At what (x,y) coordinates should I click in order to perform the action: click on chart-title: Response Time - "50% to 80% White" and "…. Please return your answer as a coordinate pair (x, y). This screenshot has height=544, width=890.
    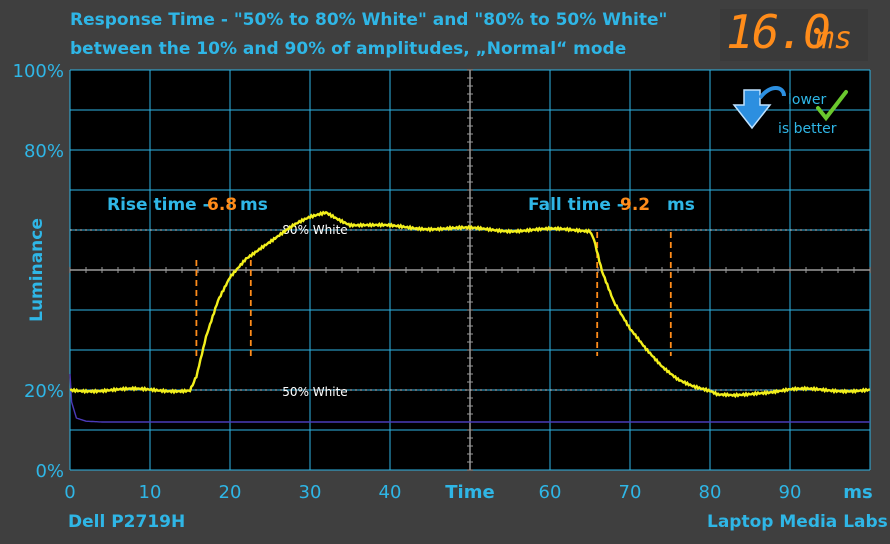
    Looking at the image, I should click on (368, 35).